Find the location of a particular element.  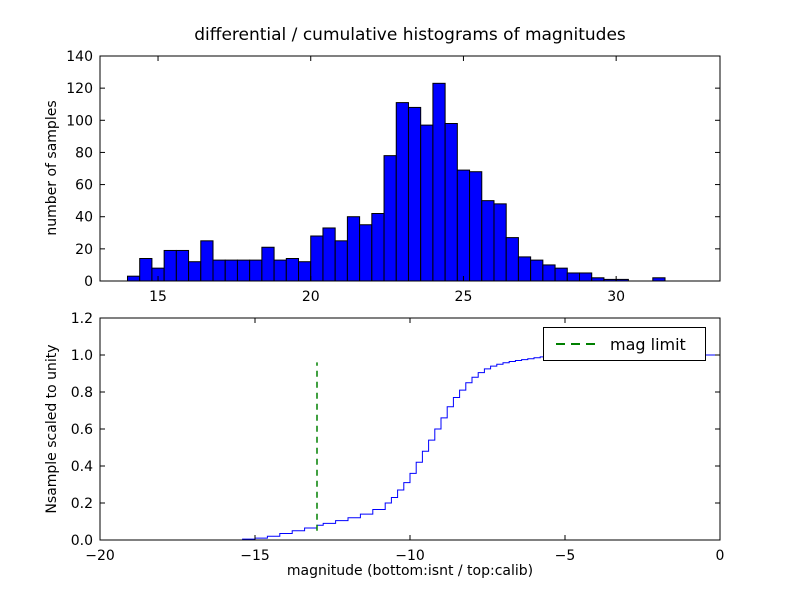

top-y-tick-label: 120 is located at coordinates (79, 89).